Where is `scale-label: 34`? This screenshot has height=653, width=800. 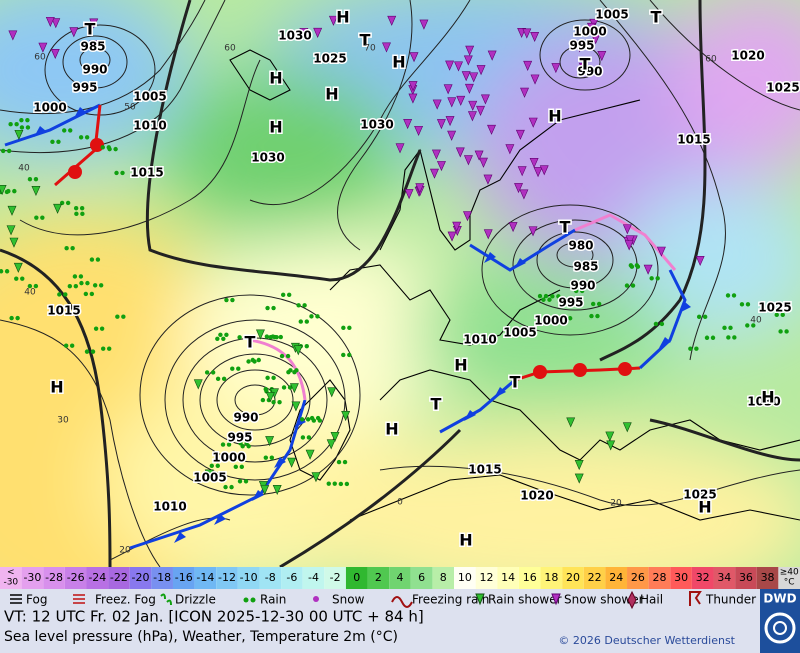
scale-label: 34 is located at coordinates (724, 577).